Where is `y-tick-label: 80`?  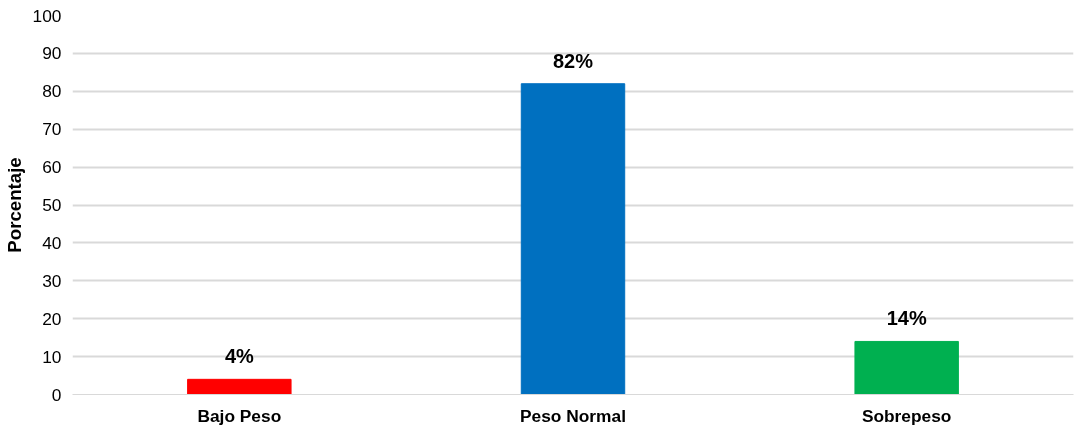 y-tick-label: 80 is located at coordinates (52, 91).